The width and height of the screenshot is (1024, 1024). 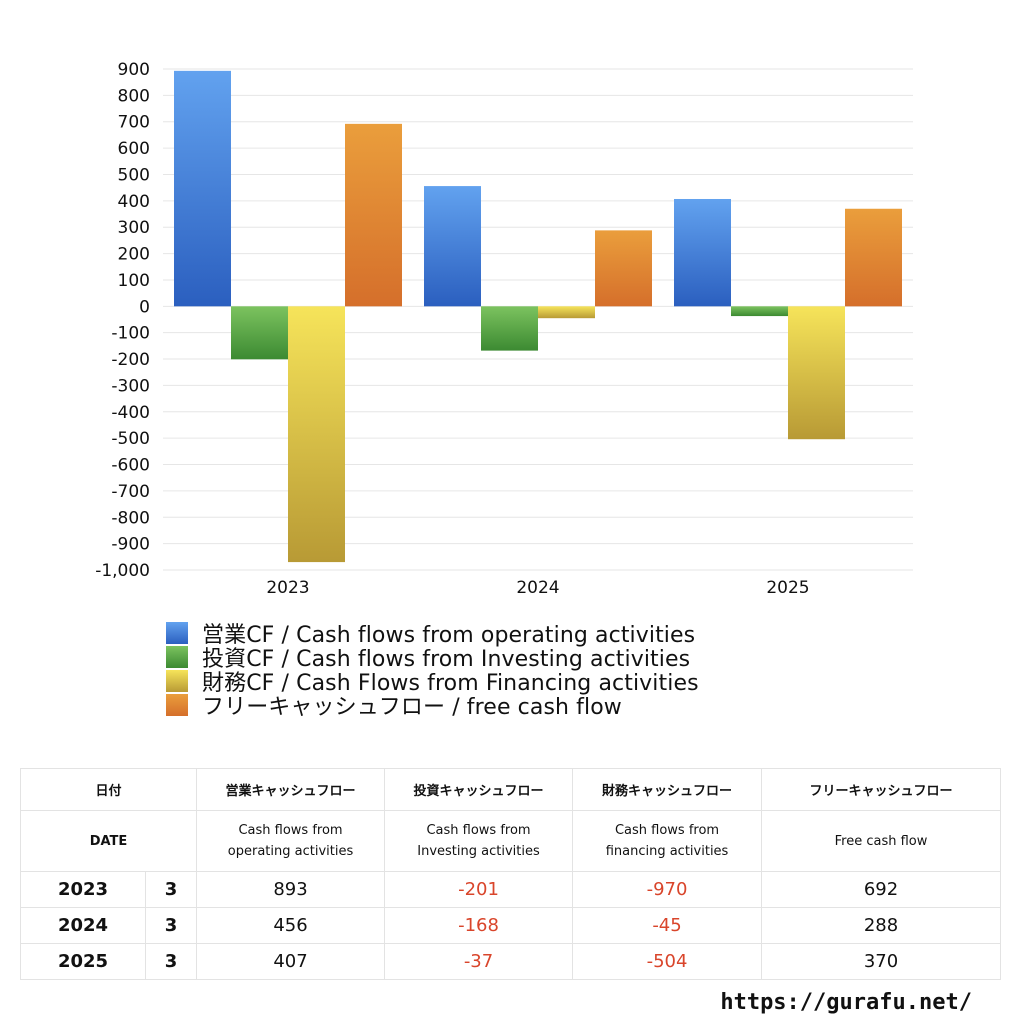 What do you see at coordinates (130, 466) in the screenshot?
I see `y-tick-label: -600` at bounding box center [130, 466].